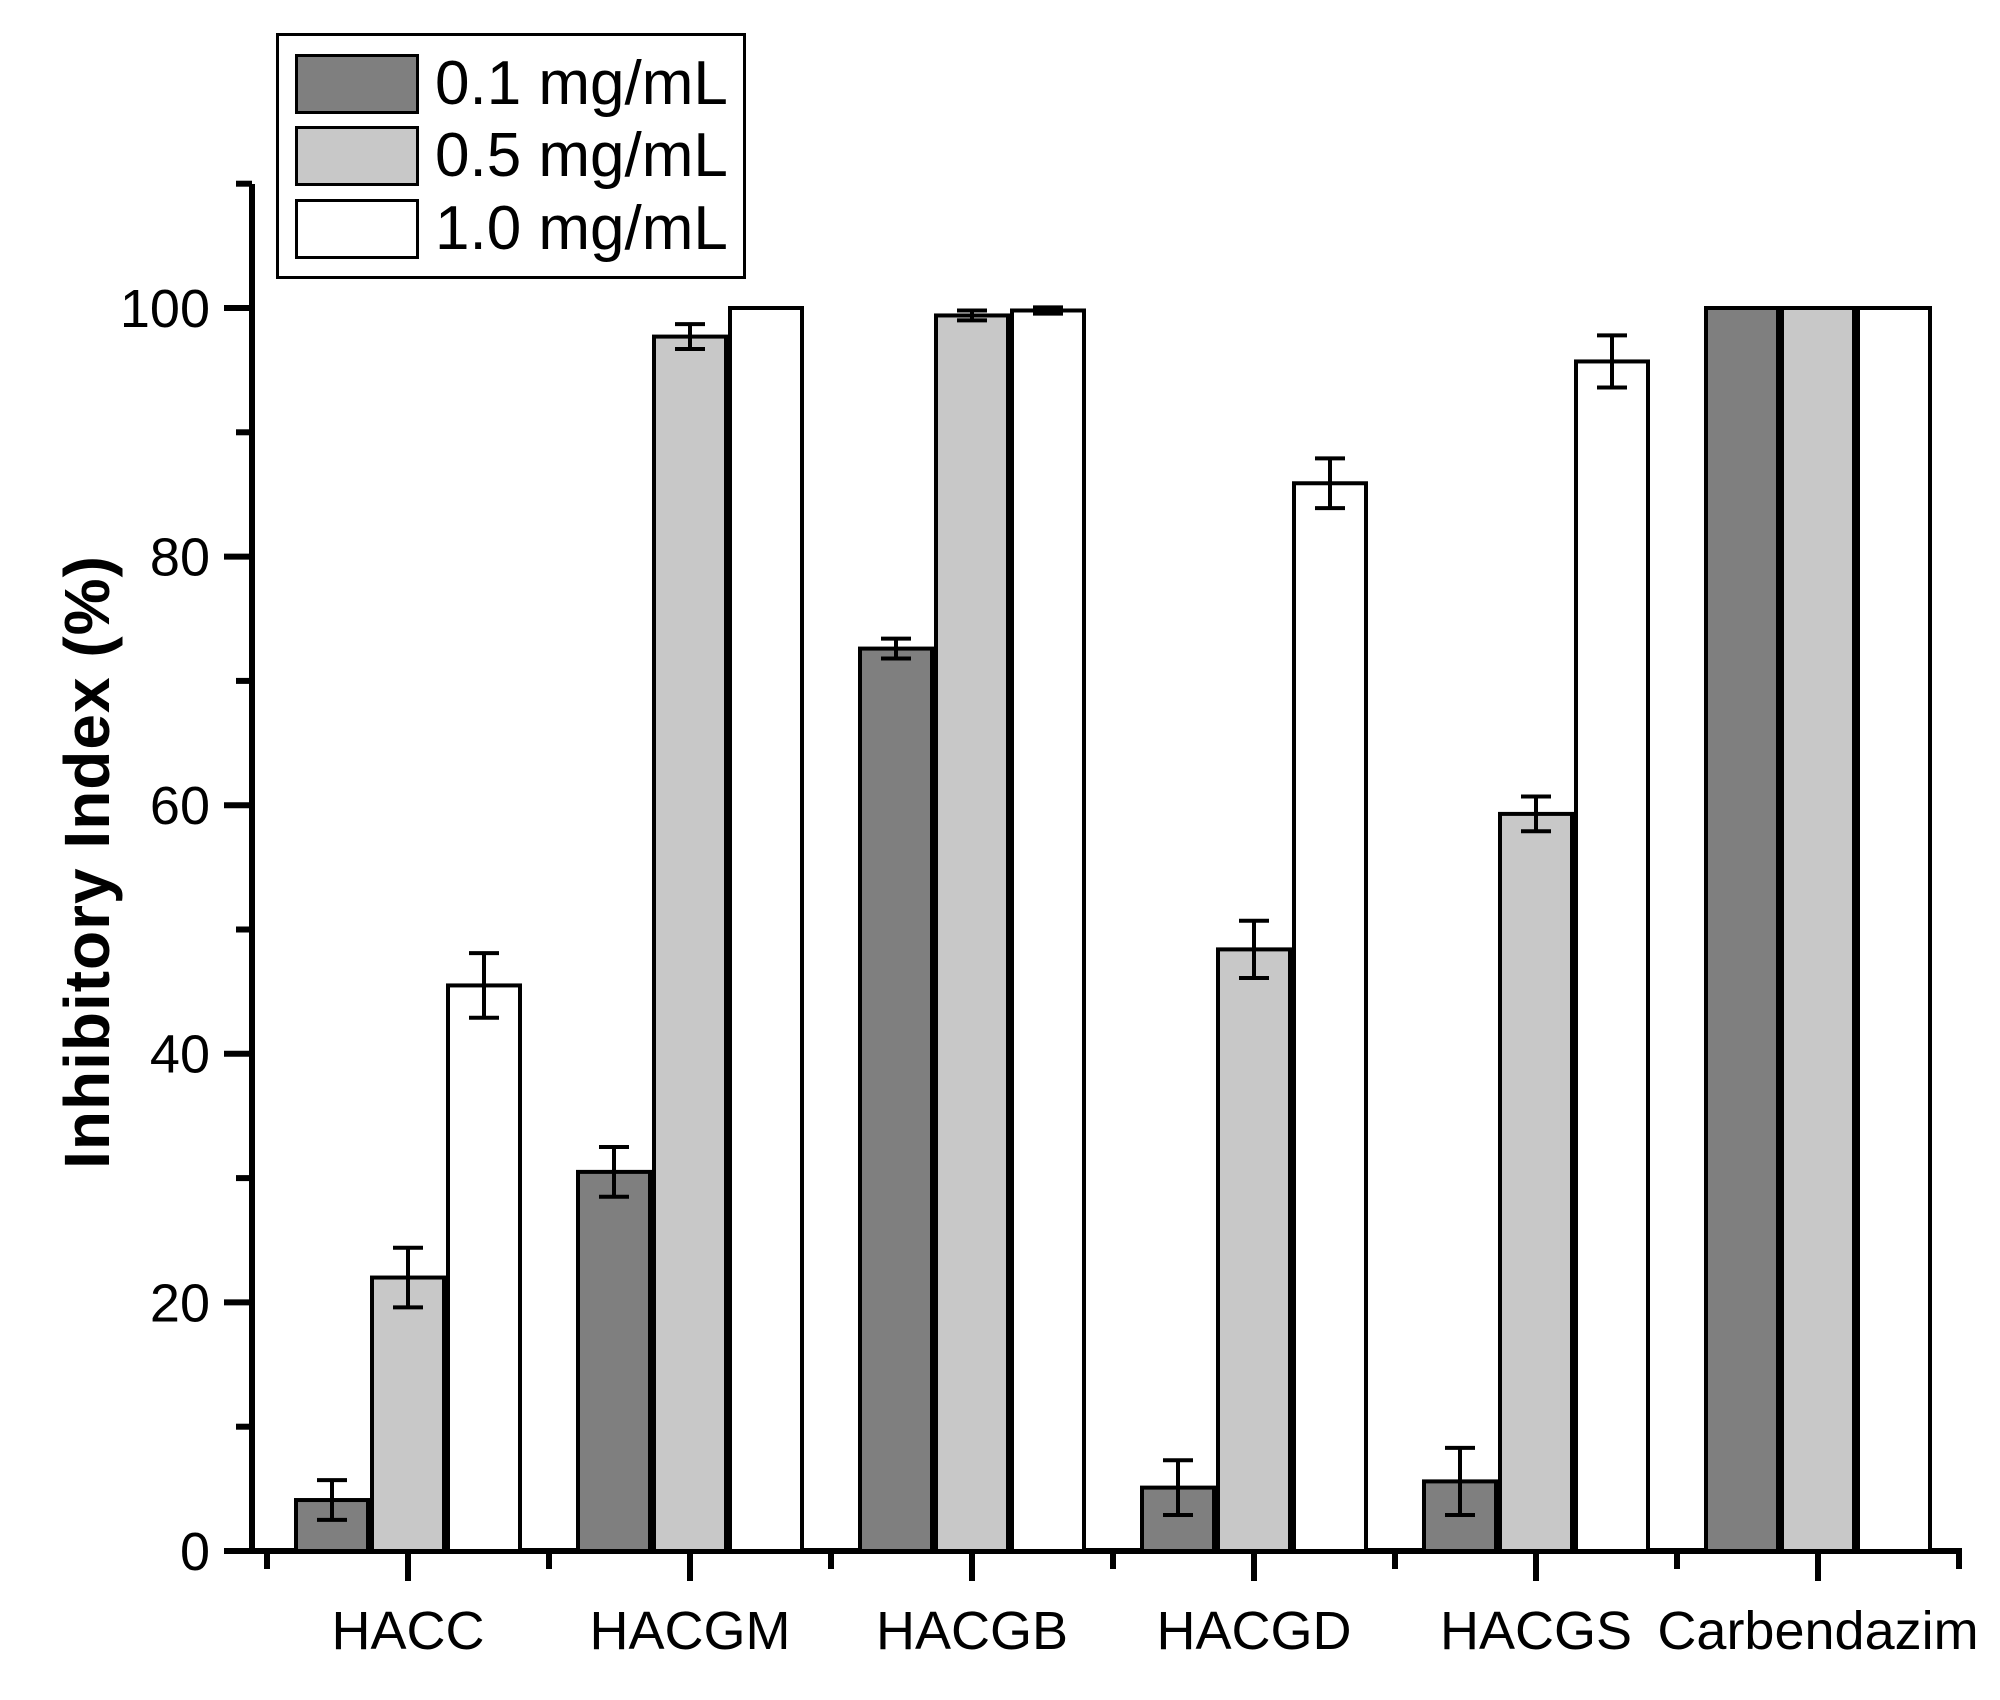 The width and height of the screenshot is (2000, 1700). Describe the element at coordinates (1536, 1631) in the screenshot. I see `x-category-label-hacgs: HACGS` at that location.